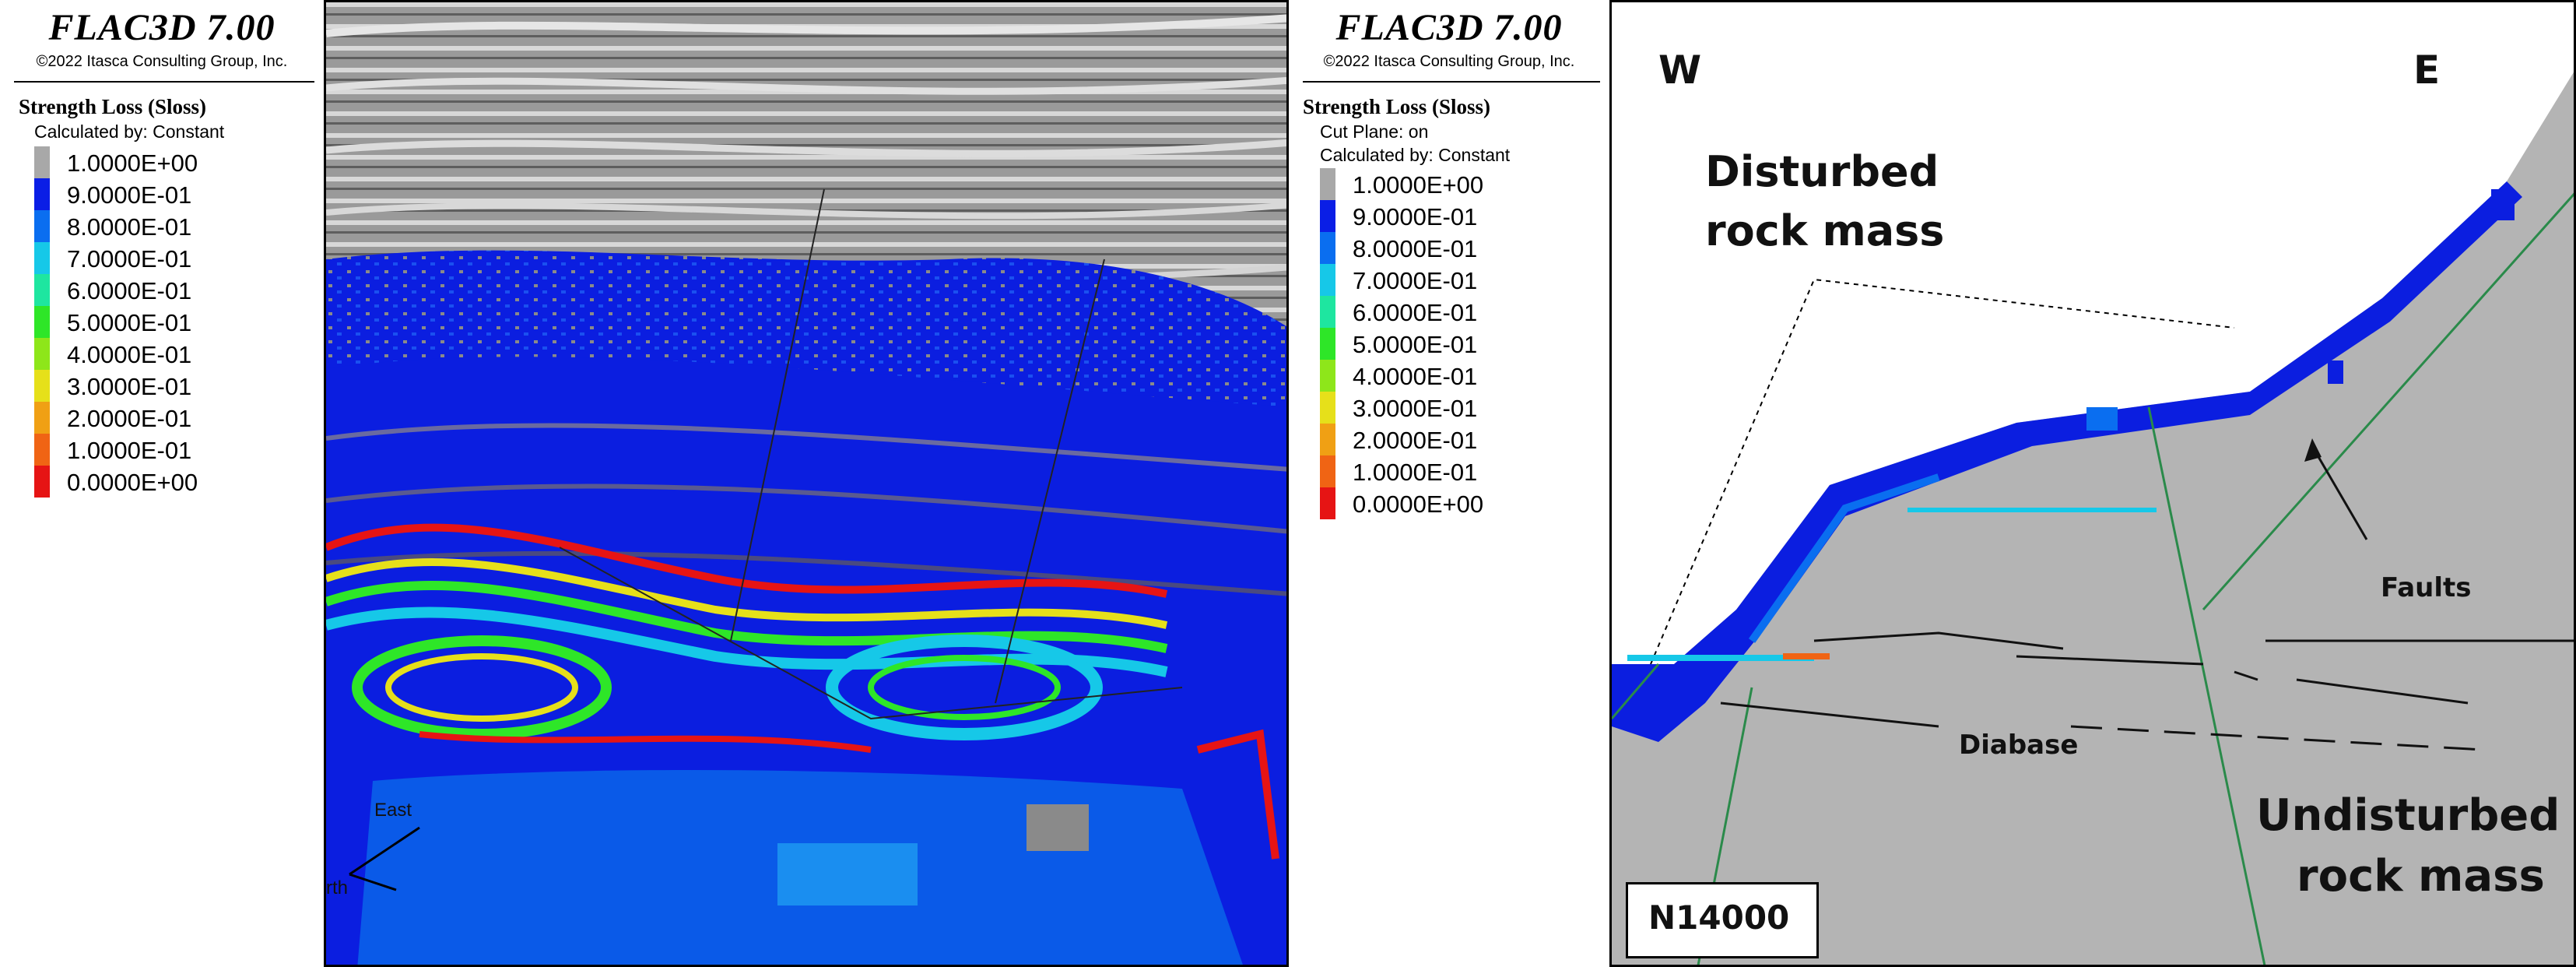 The image size is (2576, 967). I want to click on west-label: W, so click(1680, 70).